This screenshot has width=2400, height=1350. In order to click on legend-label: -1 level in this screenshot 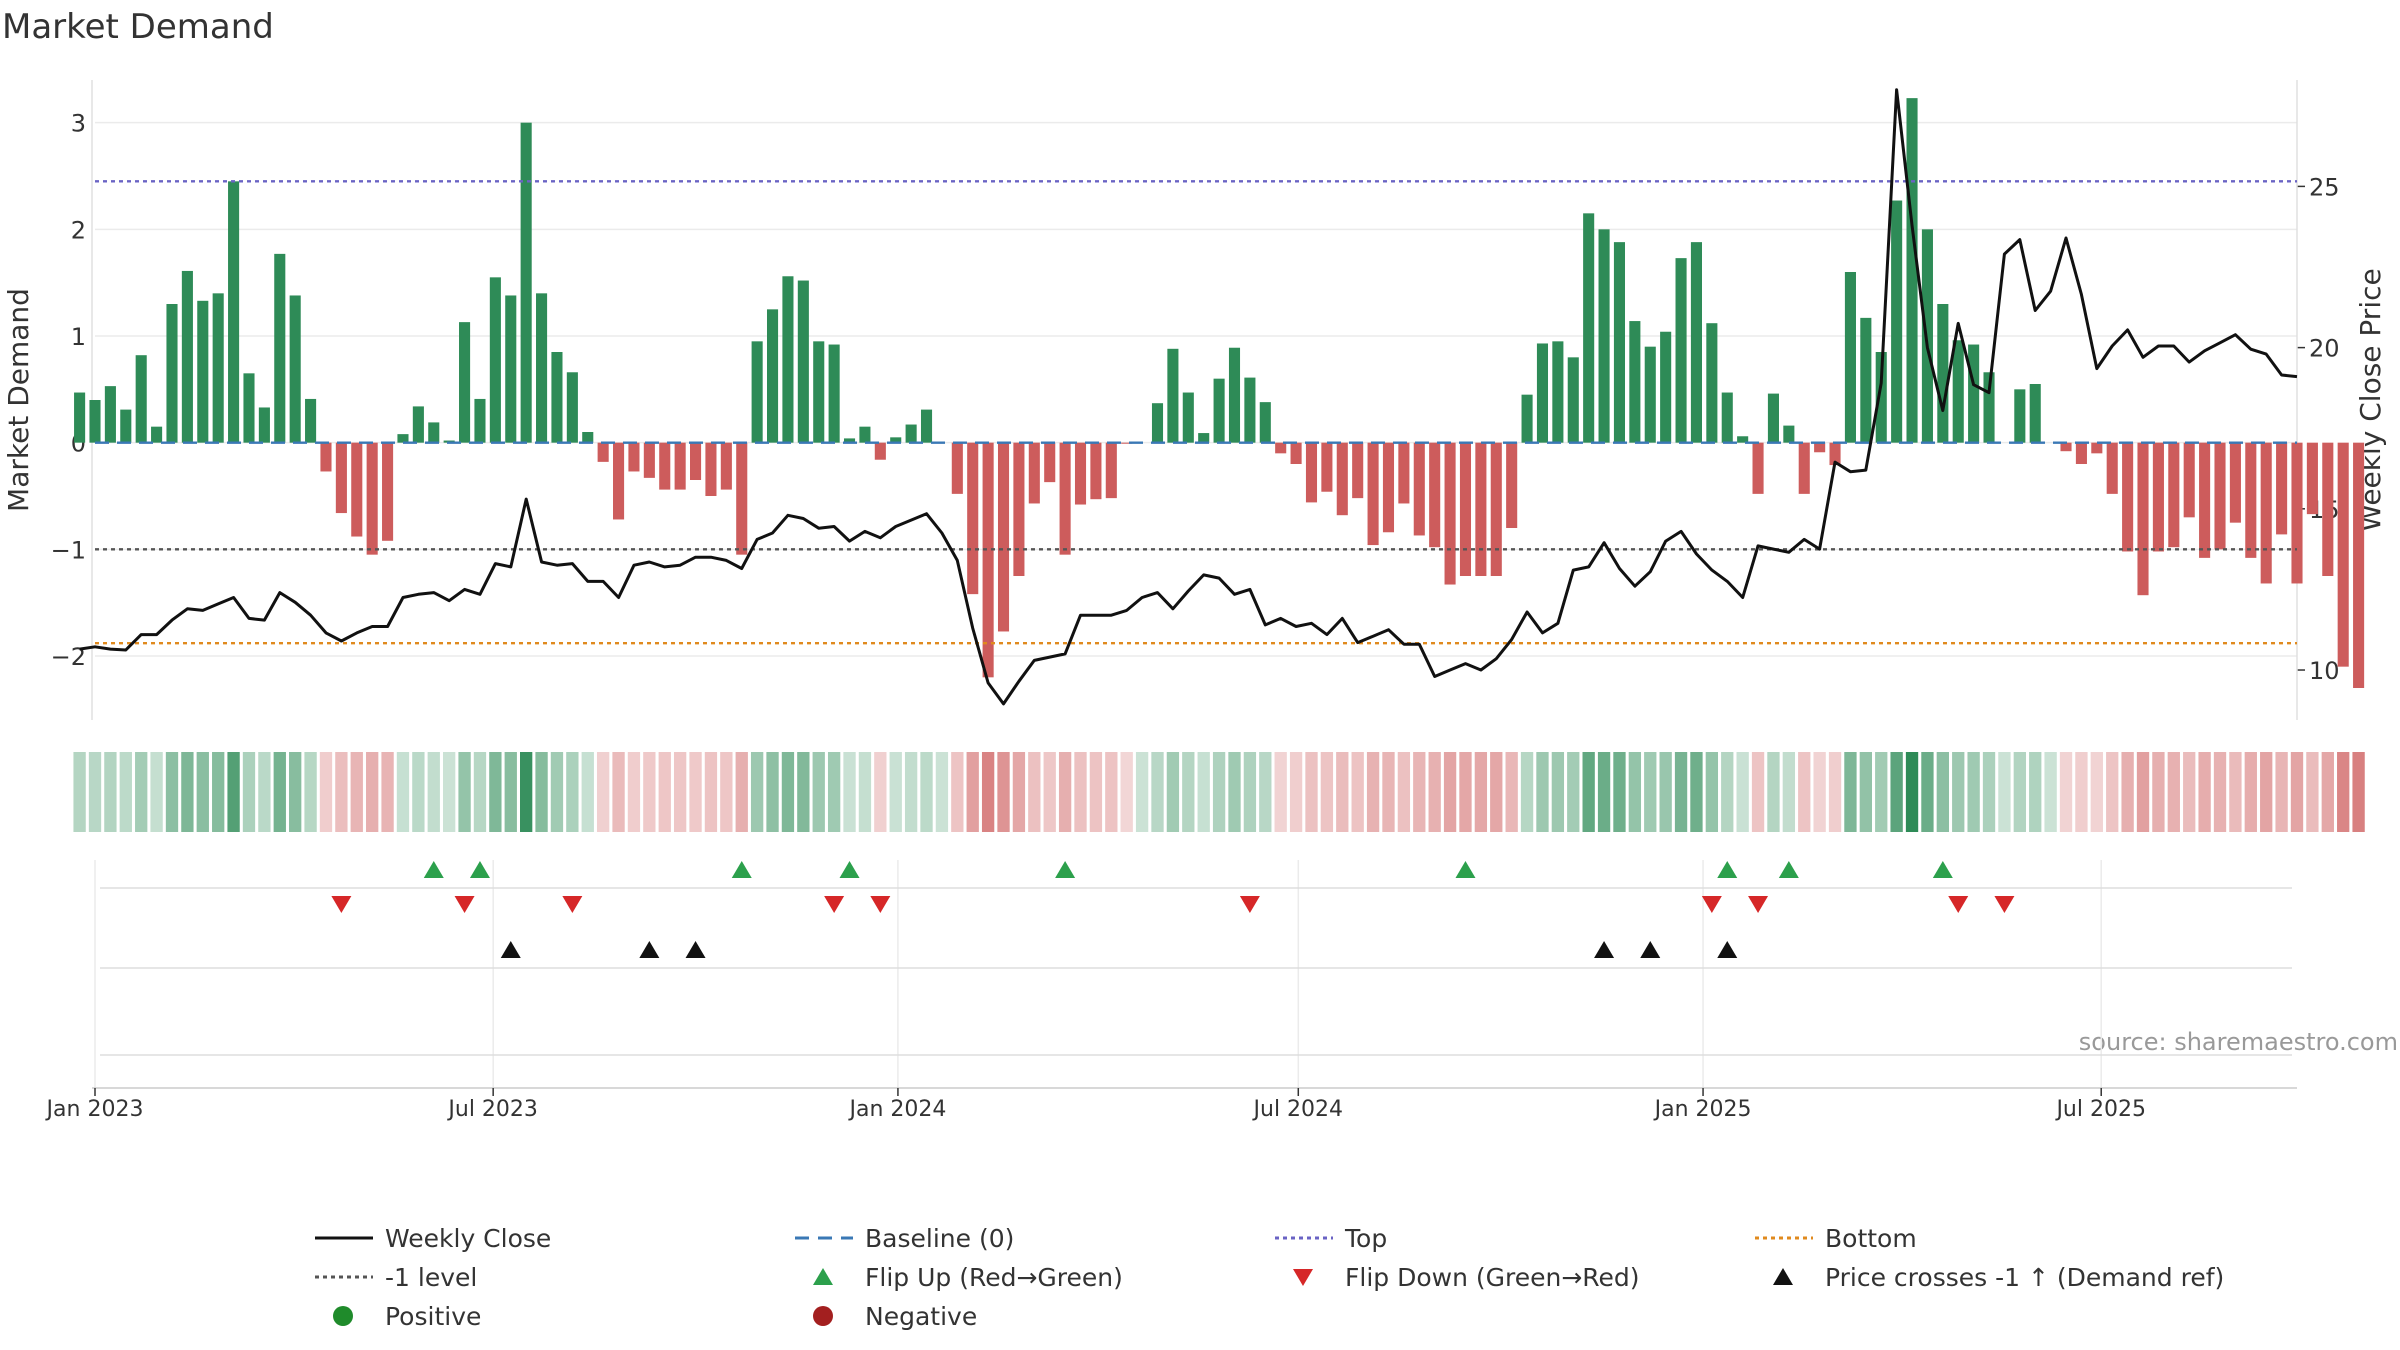, I will do `click(431, 1277)`.